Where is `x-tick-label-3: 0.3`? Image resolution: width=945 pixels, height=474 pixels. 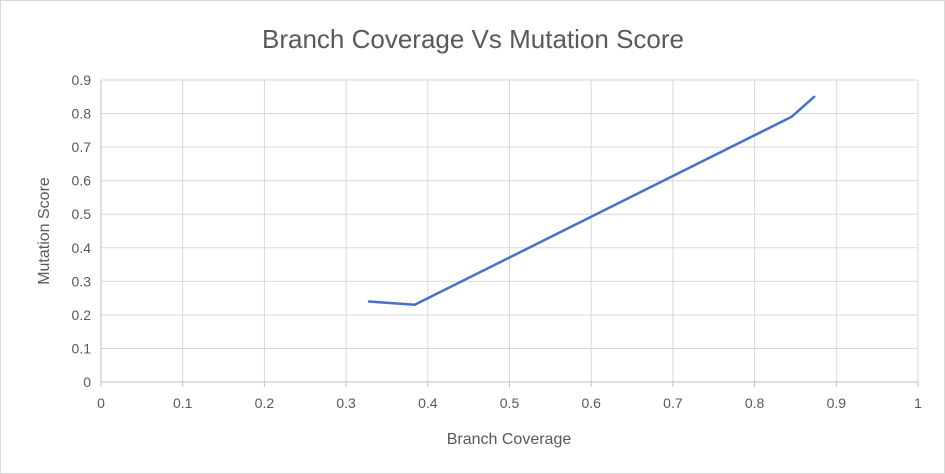 x-tick-label-3: 0.3 is located at coordinates (346, 403).